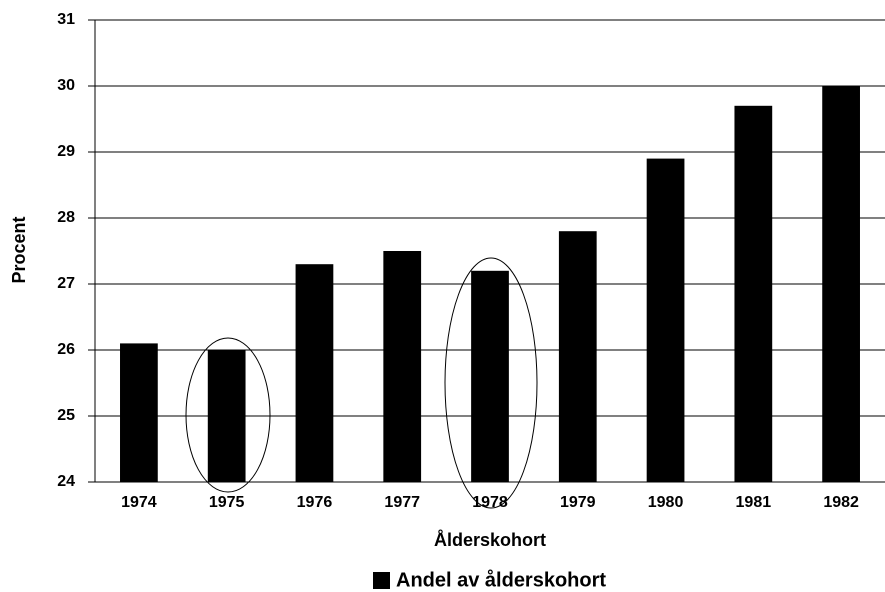 This screenshot has width=885, height=592. I want to click on x-axis-title: Ålderskohort, so click(490, 540).